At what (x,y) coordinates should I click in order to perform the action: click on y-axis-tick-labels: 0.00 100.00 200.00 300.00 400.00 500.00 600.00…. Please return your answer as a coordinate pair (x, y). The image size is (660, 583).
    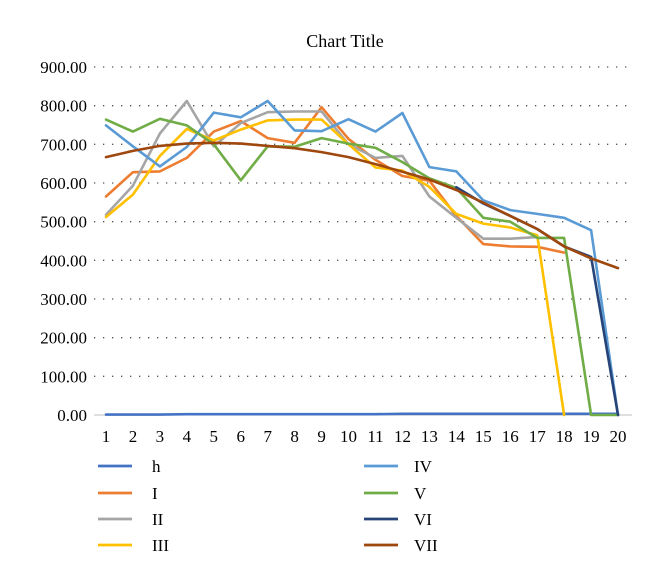
    Looking at the image, I should click on (63, 241).